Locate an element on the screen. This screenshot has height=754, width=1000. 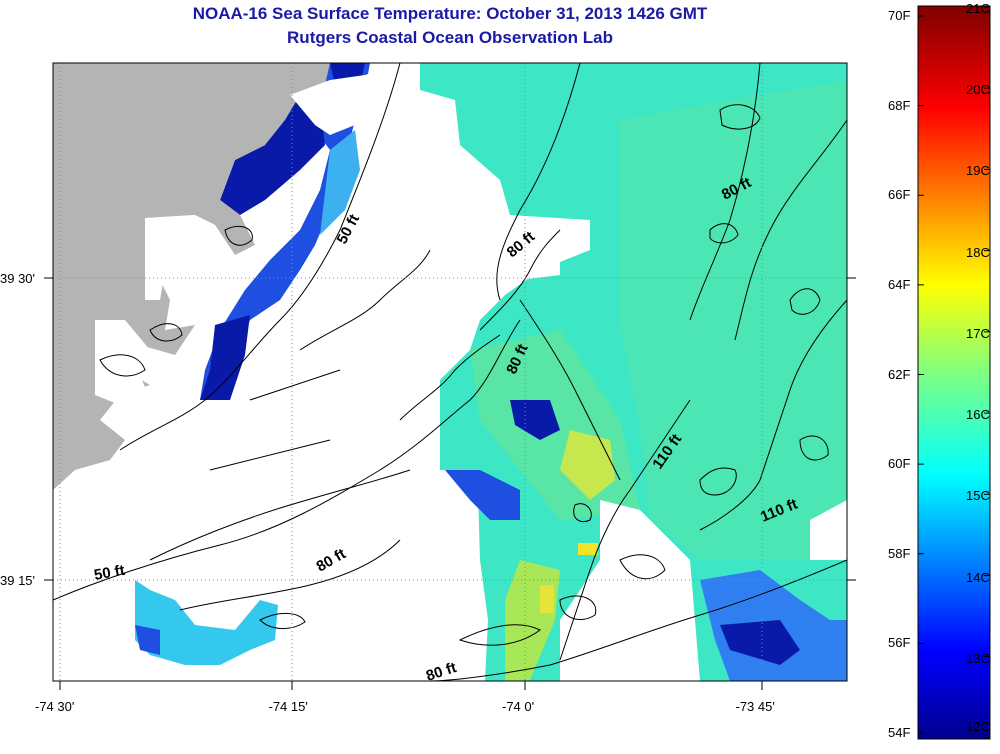
colorbar-fahrenheit-label: 70F is located at coordinates (899, 15).